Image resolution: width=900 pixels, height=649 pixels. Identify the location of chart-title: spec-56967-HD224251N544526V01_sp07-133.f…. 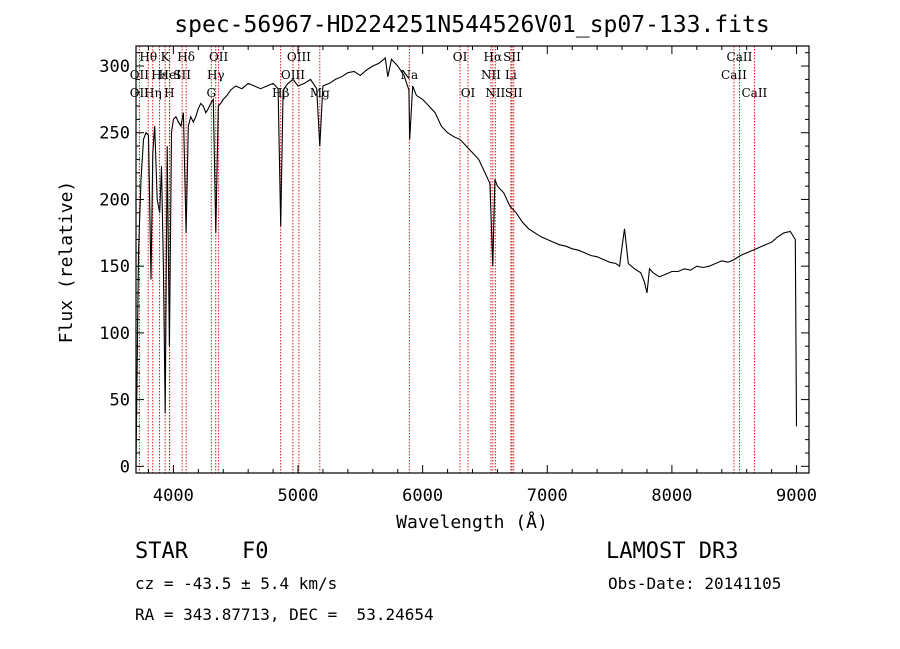
(471, 25).